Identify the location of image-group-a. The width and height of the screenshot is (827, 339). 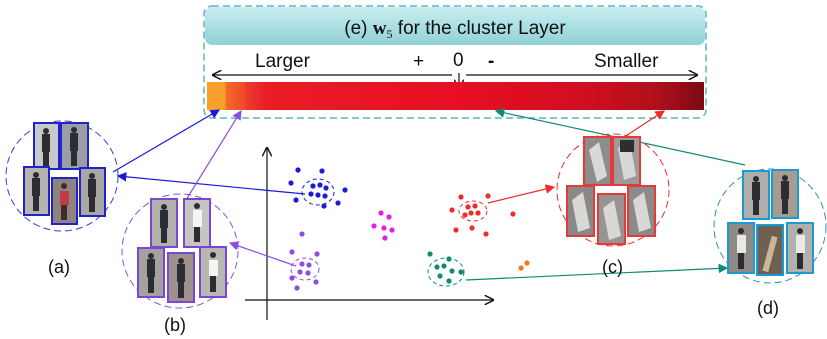
(62, 176).